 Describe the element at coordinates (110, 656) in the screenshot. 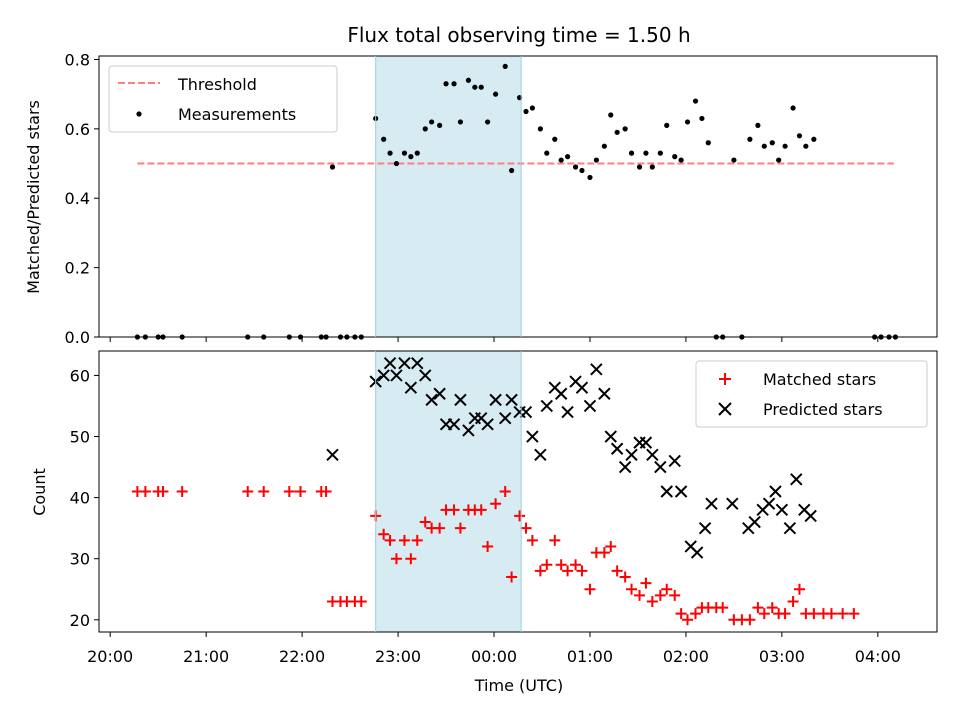

I see `x-tick-label: 20:00` at that location.